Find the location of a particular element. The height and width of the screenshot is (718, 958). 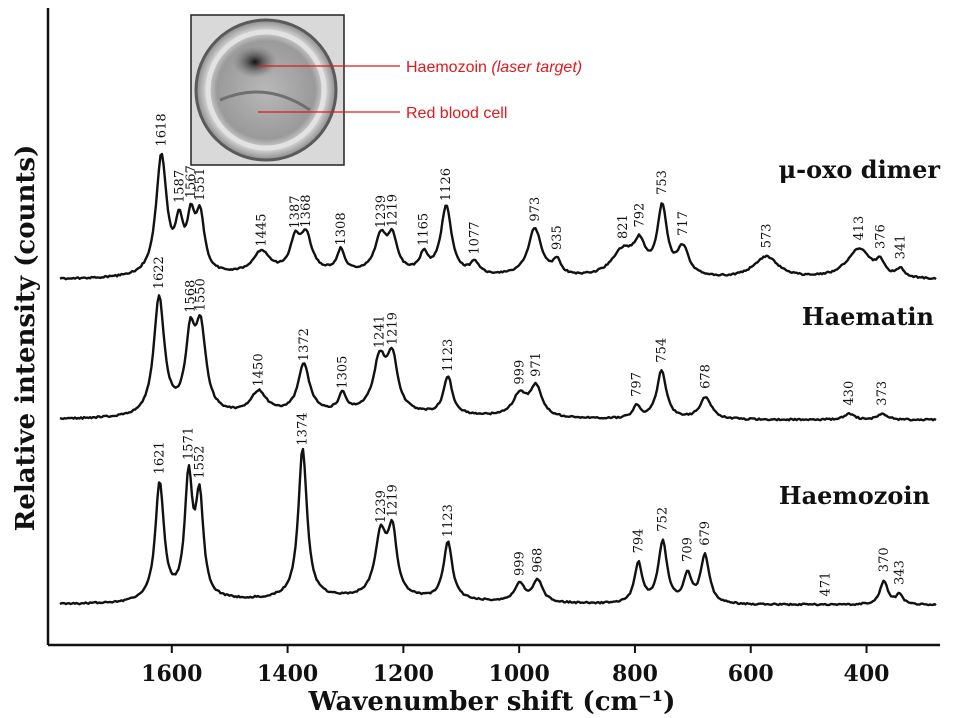

haemozoin-annotation: Haemozoin (laser target) is located at coordinates (494, 67).